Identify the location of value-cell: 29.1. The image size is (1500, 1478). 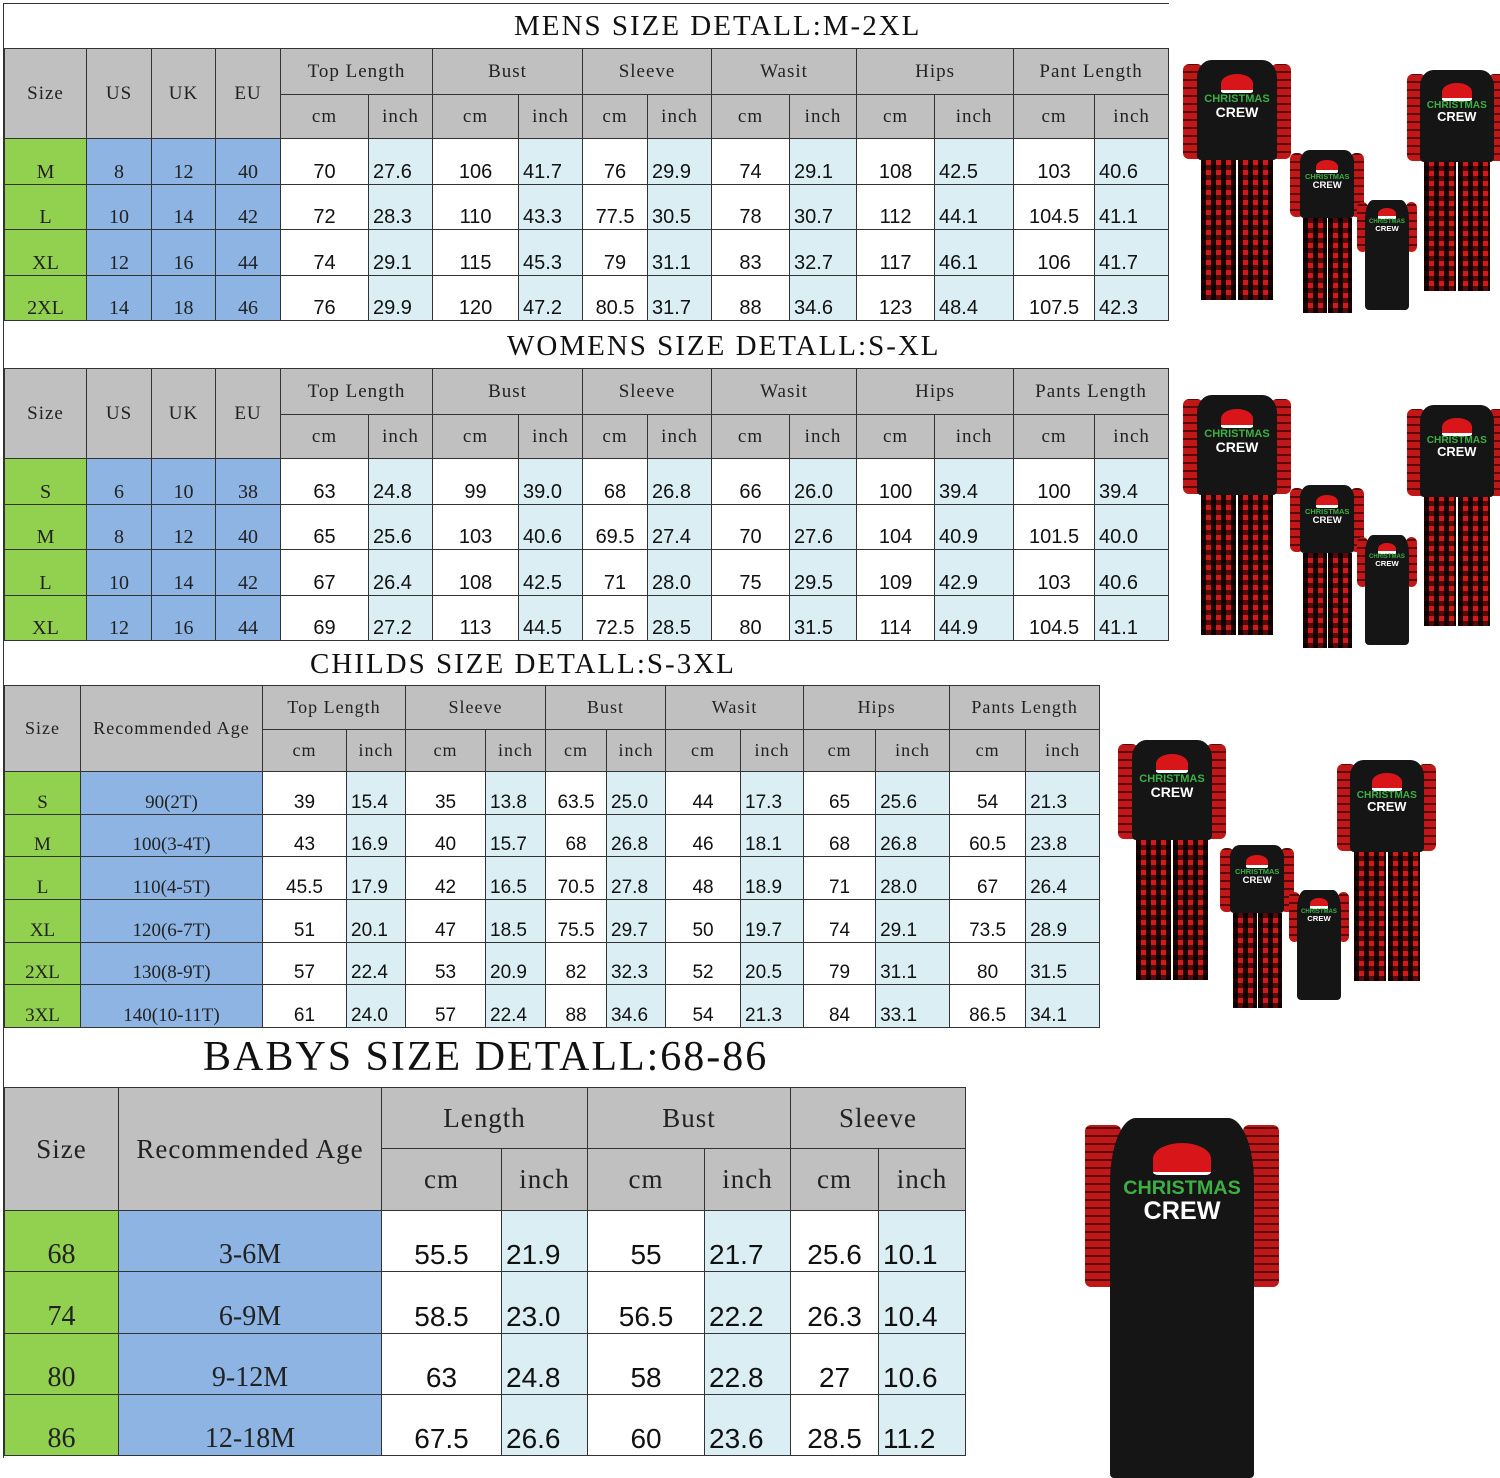
(823, 161).